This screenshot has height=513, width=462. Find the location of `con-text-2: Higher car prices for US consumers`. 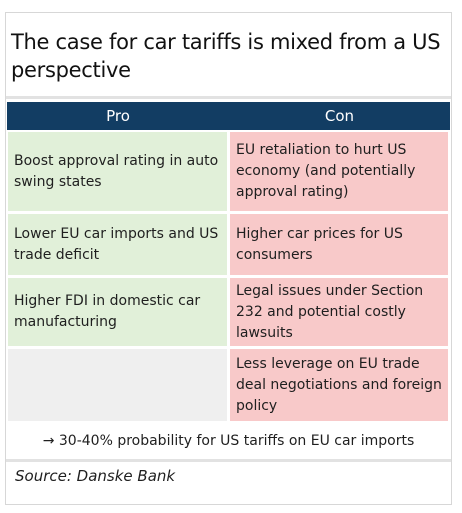

con-text-2: Higher car prices for US consumers is located at coordinates (319, 244).